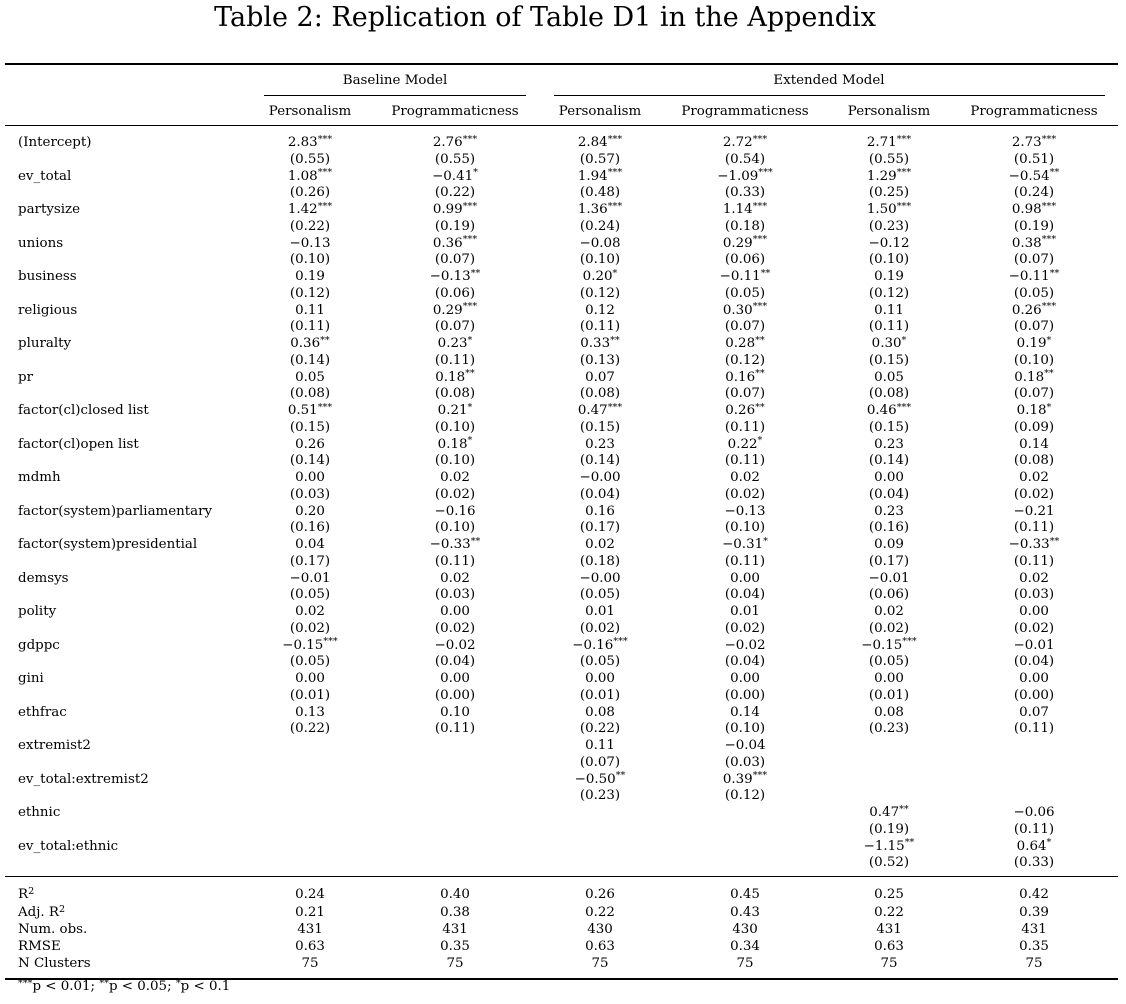 The height and width of the screenshot is (1004, 1126). I want to click on coefficient-value: 0.46, so click(881, 410).